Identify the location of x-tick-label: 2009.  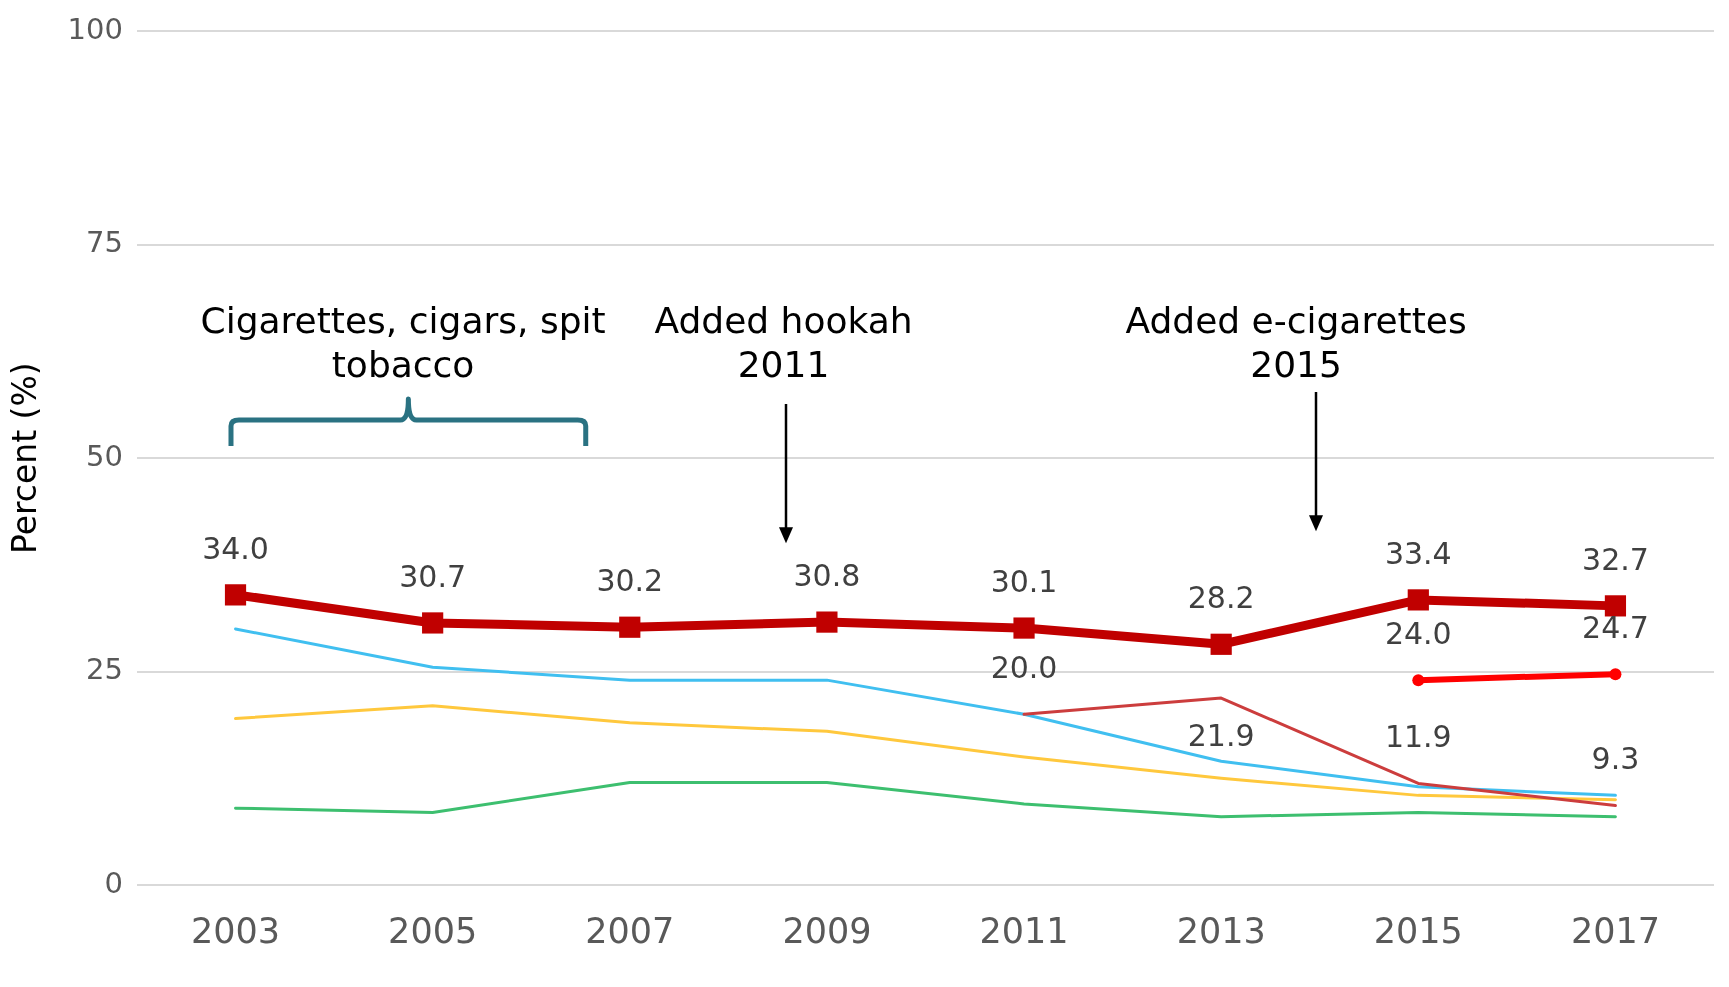
(827, 931).